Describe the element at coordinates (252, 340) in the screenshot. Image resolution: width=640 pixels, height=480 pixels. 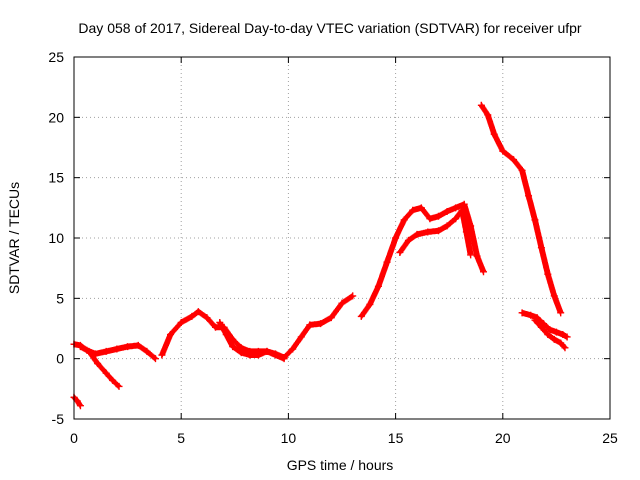
I see `series-track-e` at that location.